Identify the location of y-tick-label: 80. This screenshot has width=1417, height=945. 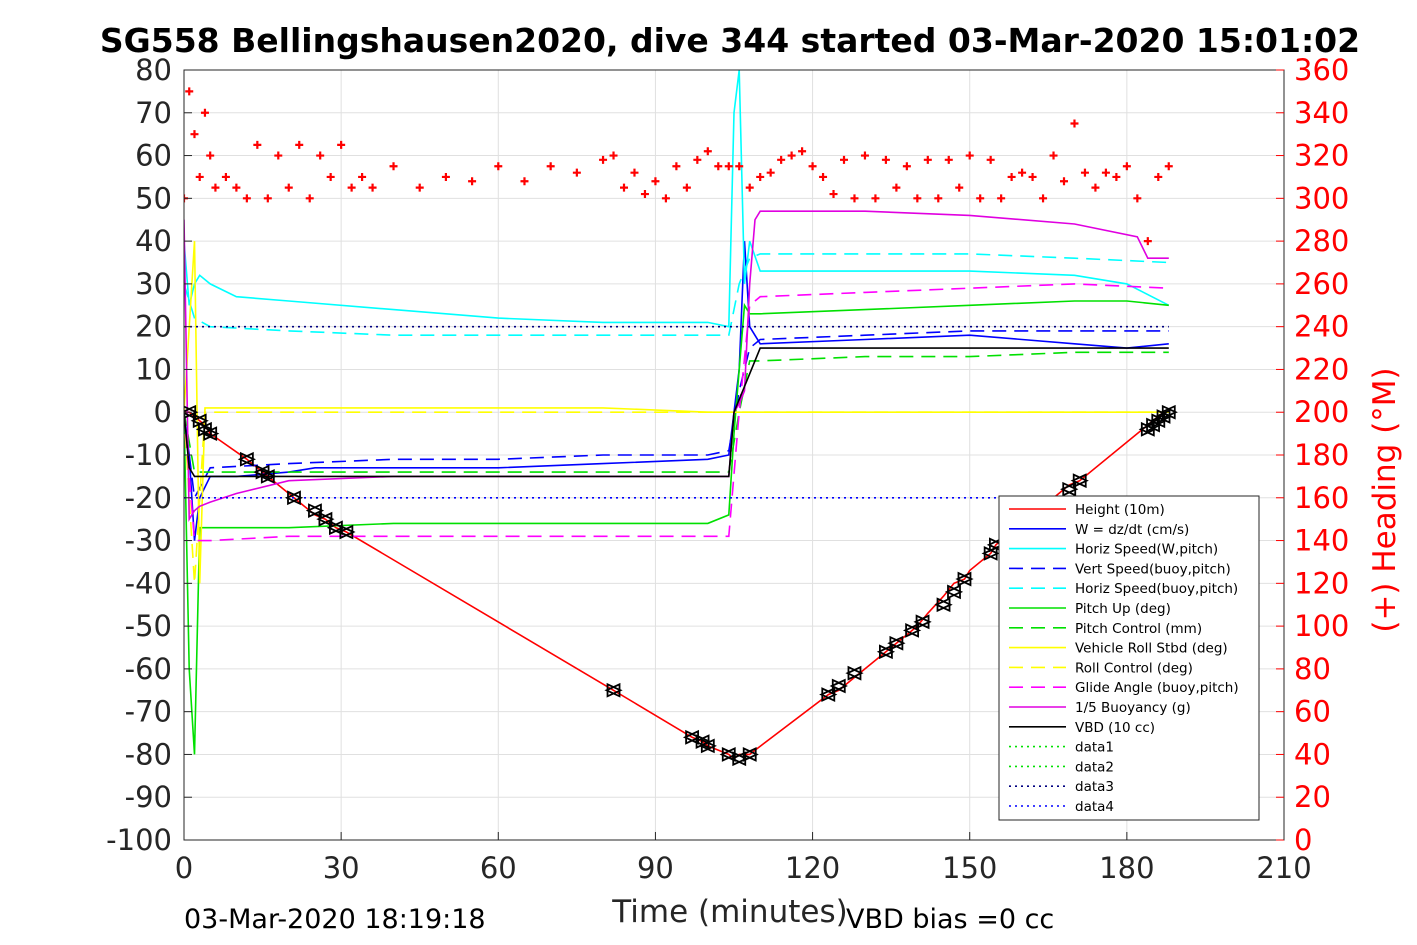
(153, 70).